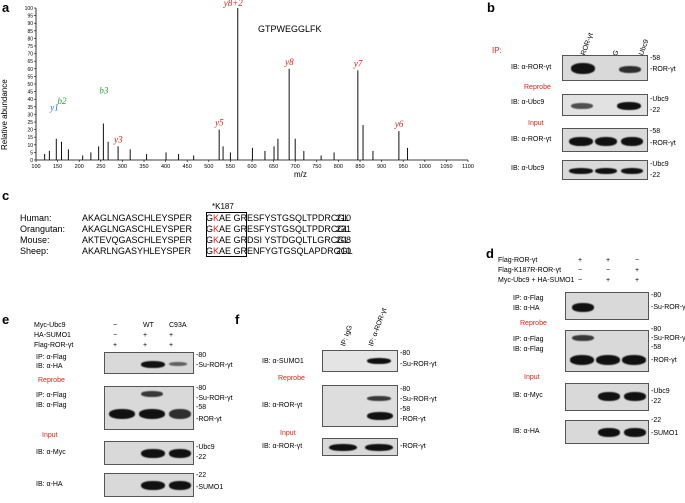  What do you see at coordinates (30, 123) in the screenshot?
I see `y-tick-label: 25` at bounding box center [30, 123].